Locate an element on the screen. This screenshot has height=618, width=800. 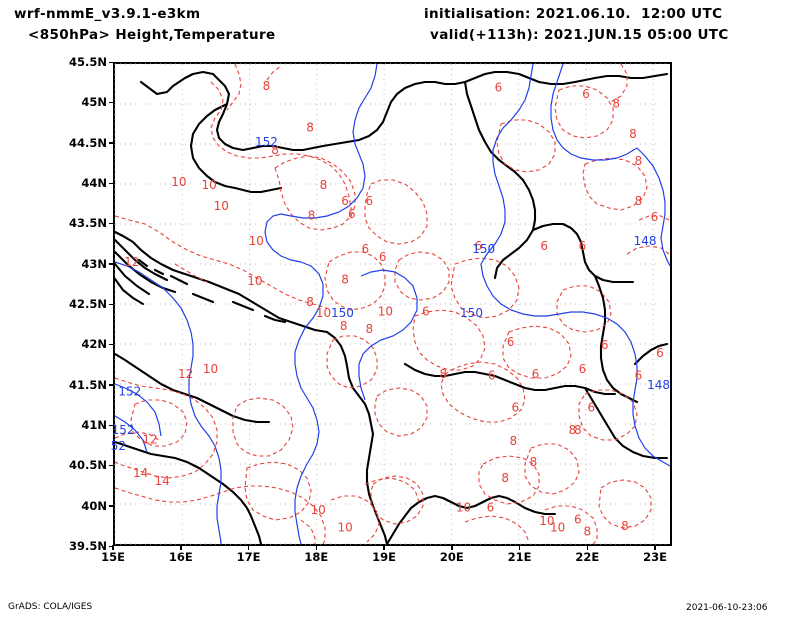
x-tick-label: 23E is located at coordinates (655, 557).